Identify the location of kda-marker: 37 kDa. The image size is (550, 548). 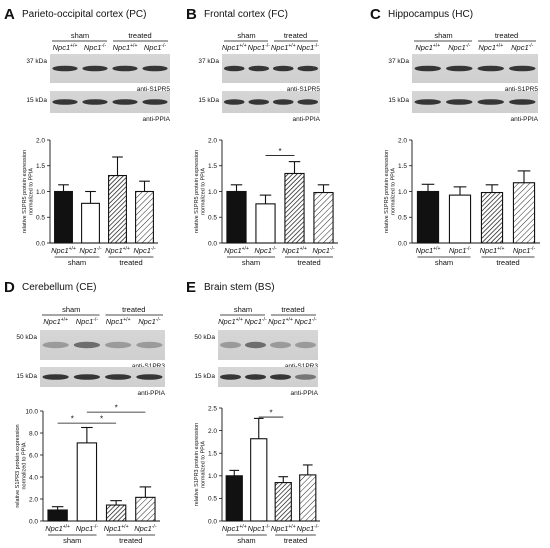
(398, 61).